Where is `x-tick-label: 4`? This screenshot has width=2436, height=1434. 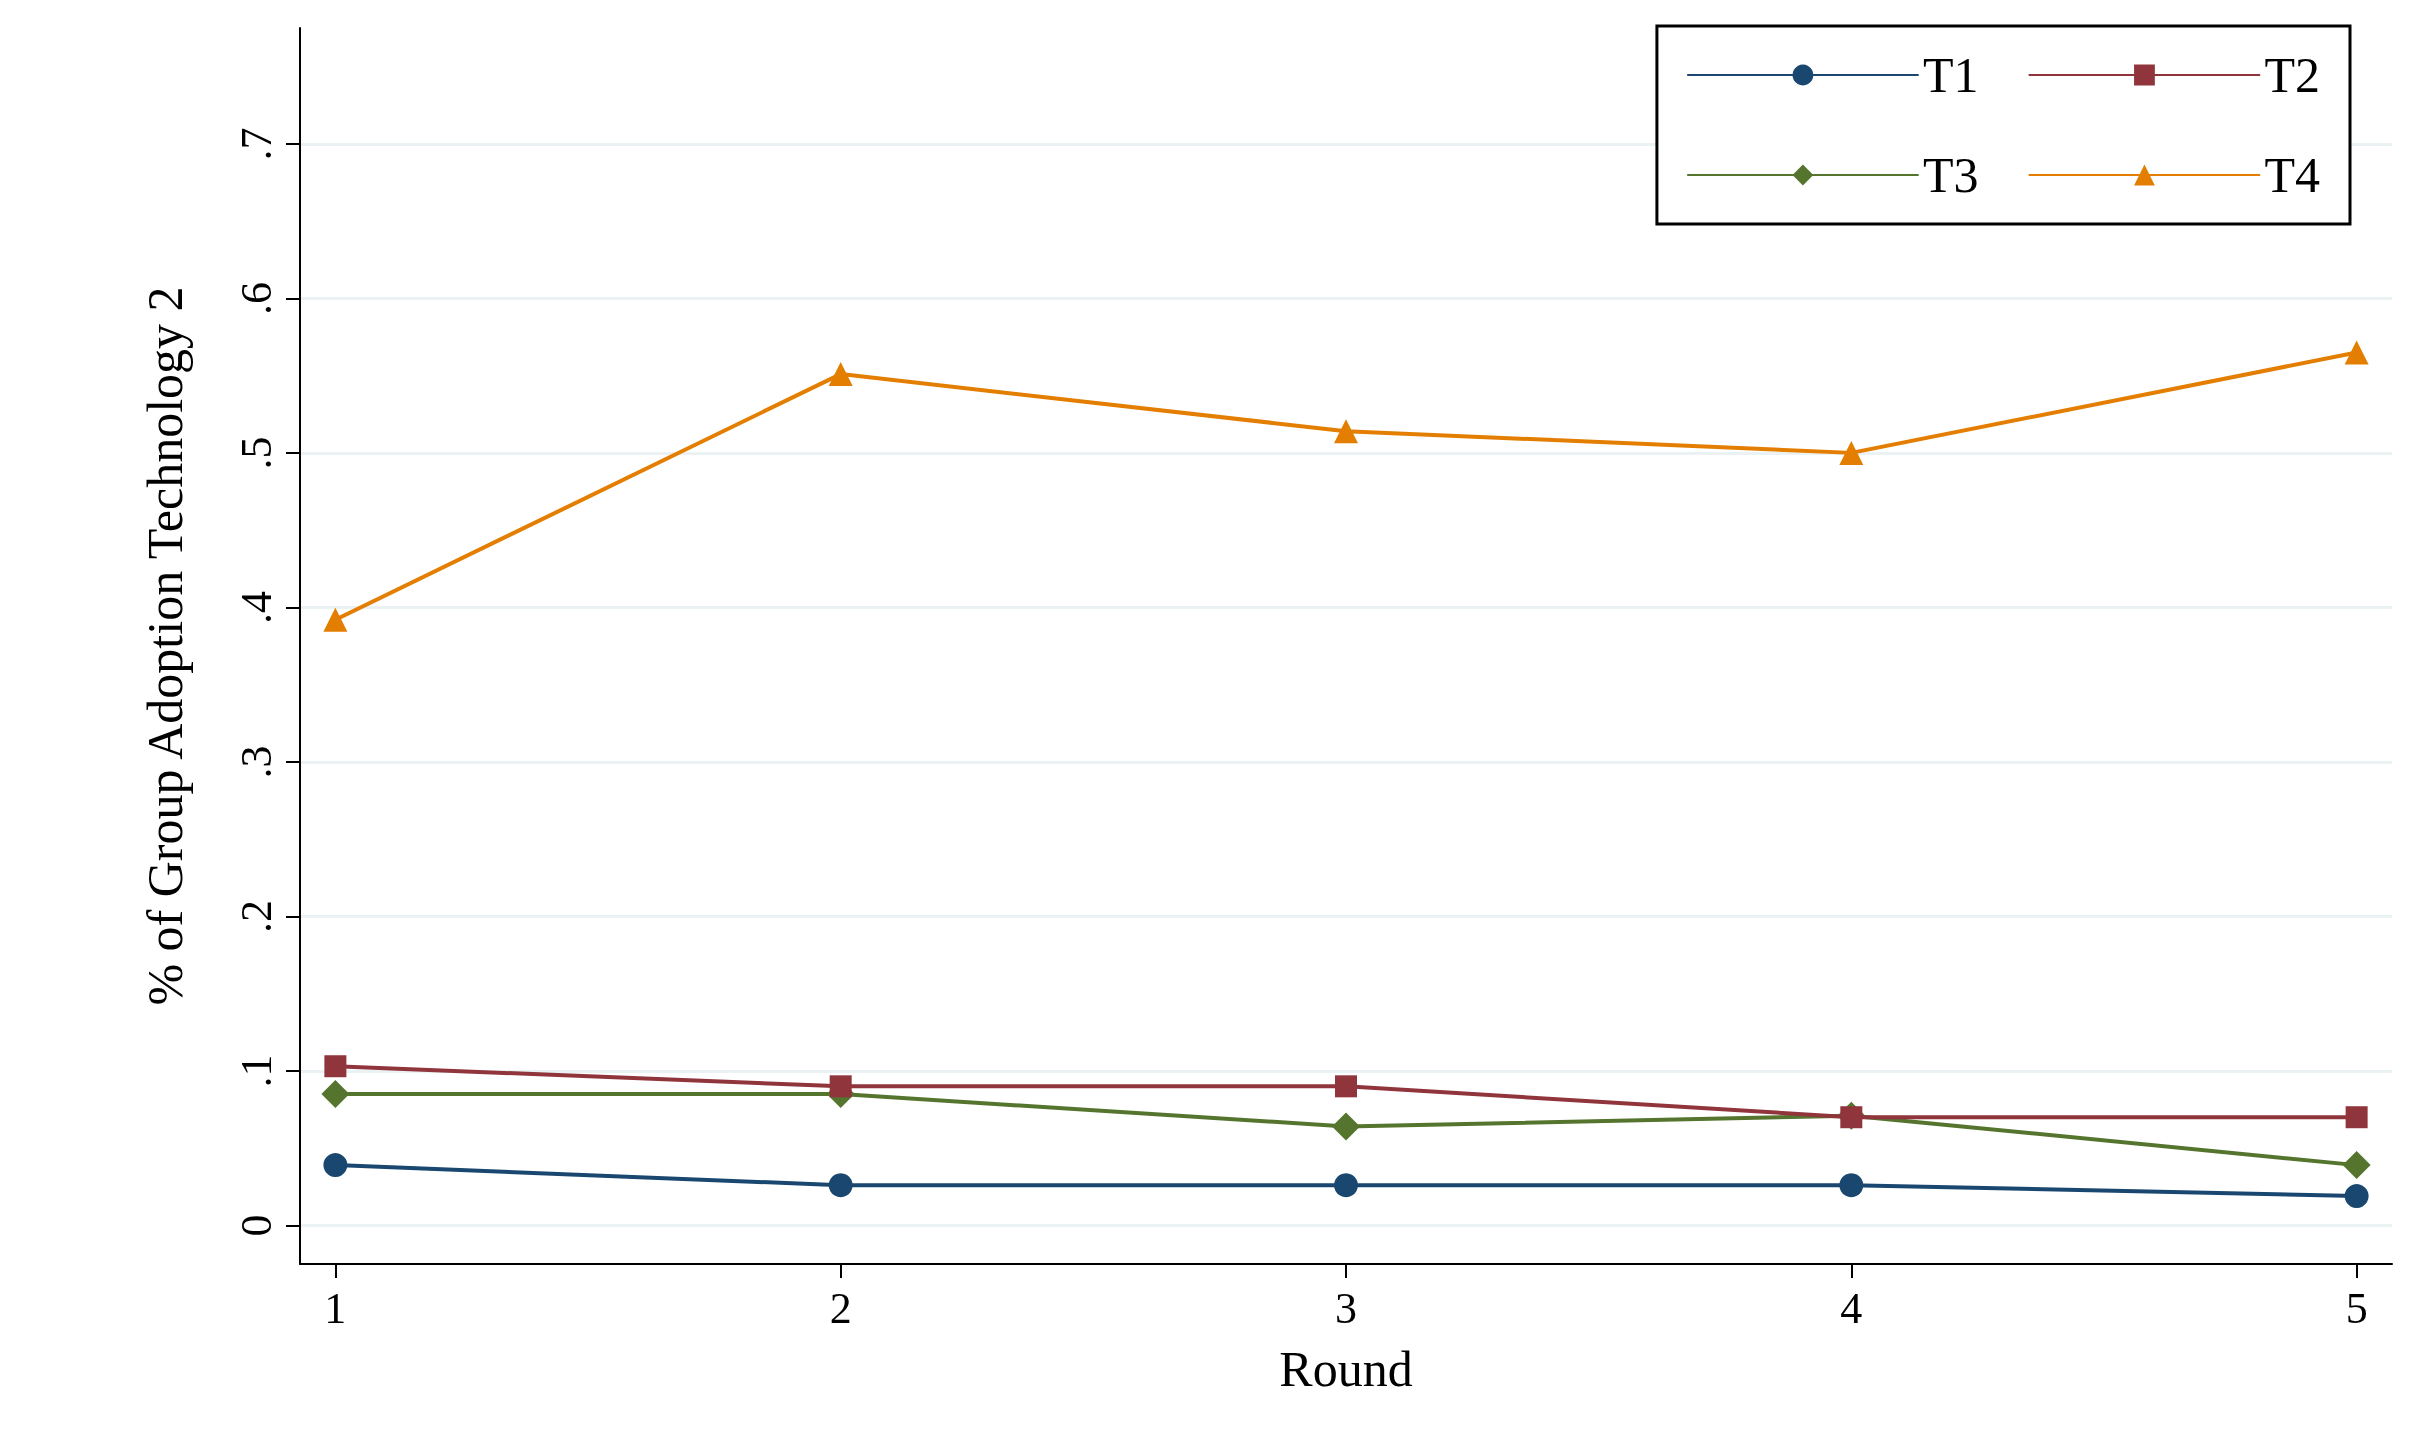
x-tick-label: 4 is located at coordinates (1851, 1308).